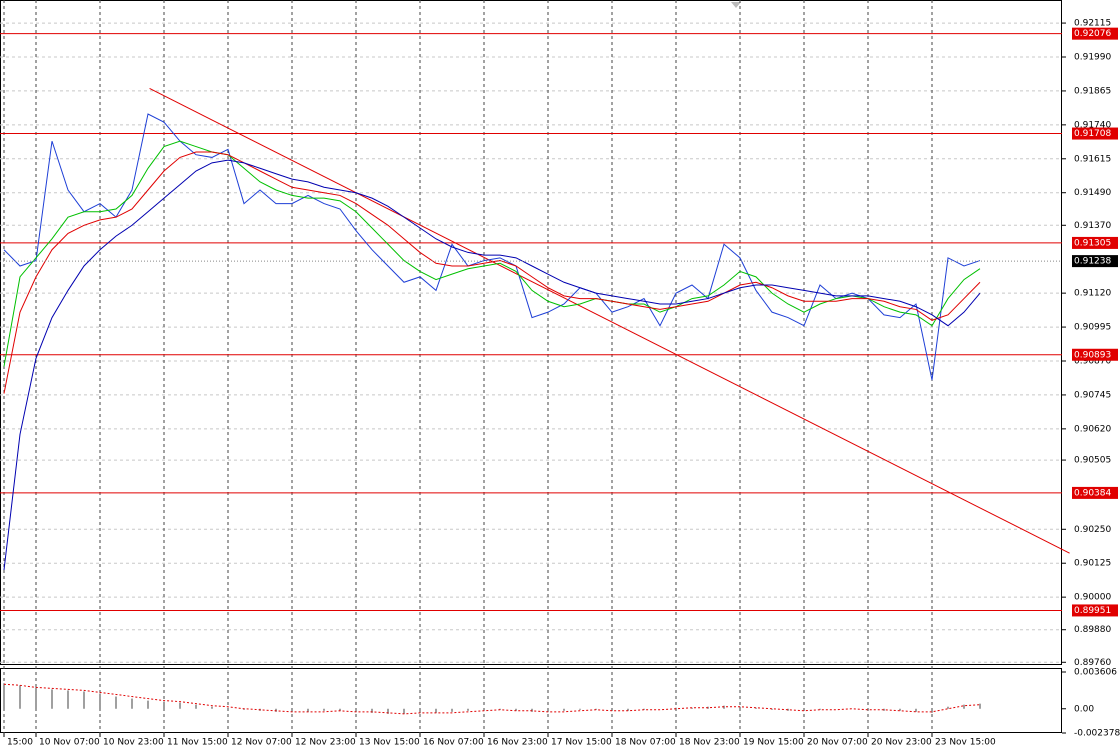 The image size is (1120, 754). Describe the element at coordinates (197, 743) in the screenshot. I see `x-tick-label: 11 Nov 15:00` at that location.